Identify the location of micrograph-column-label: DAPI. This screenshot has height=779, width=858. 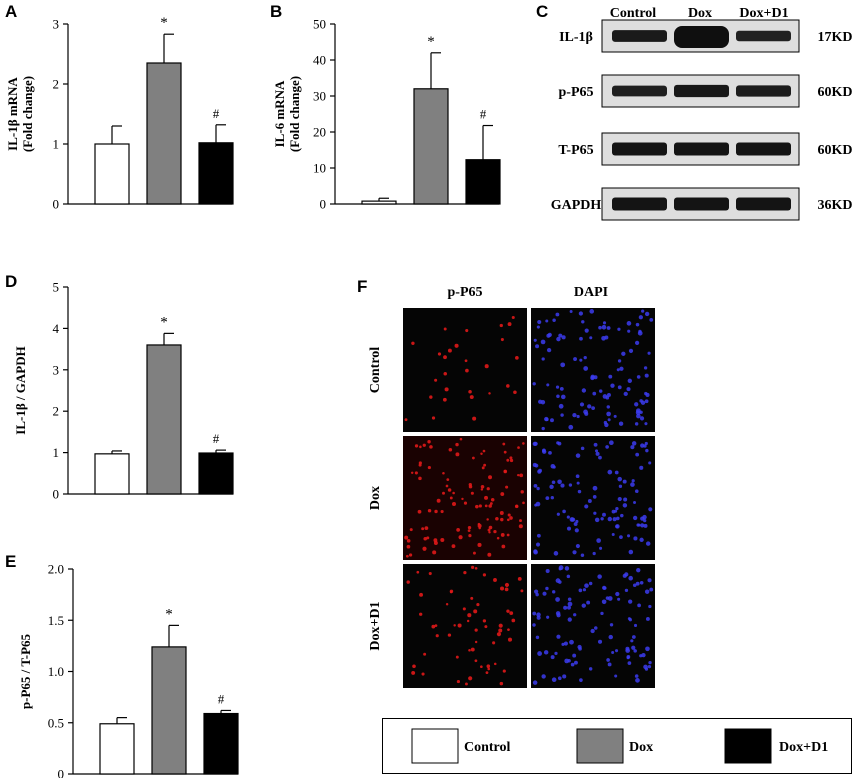
(591, 292).